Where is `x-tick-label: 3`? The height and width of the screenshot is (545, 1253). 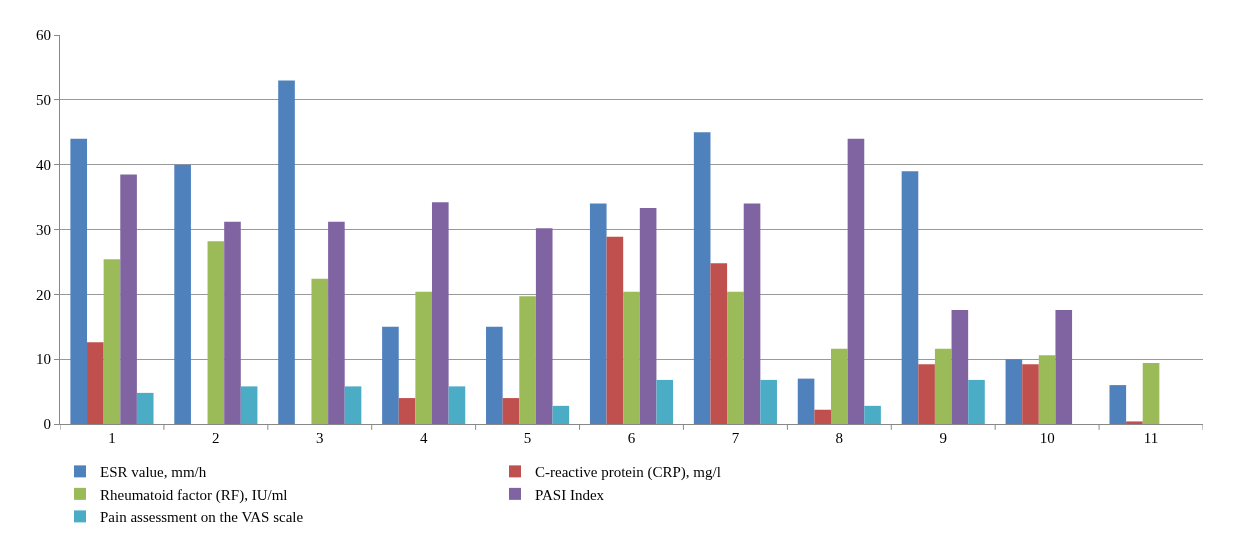 x-tick-label: 3 is located at coordinates (320, 438).